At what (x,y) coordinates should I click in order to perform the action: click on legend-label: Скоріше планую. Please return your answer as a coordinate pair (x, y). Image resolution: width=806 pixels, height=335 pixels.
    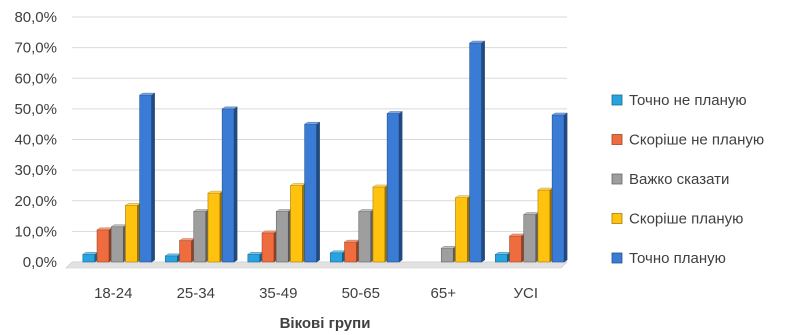
    Looking at the image, I should click on (686, 219).